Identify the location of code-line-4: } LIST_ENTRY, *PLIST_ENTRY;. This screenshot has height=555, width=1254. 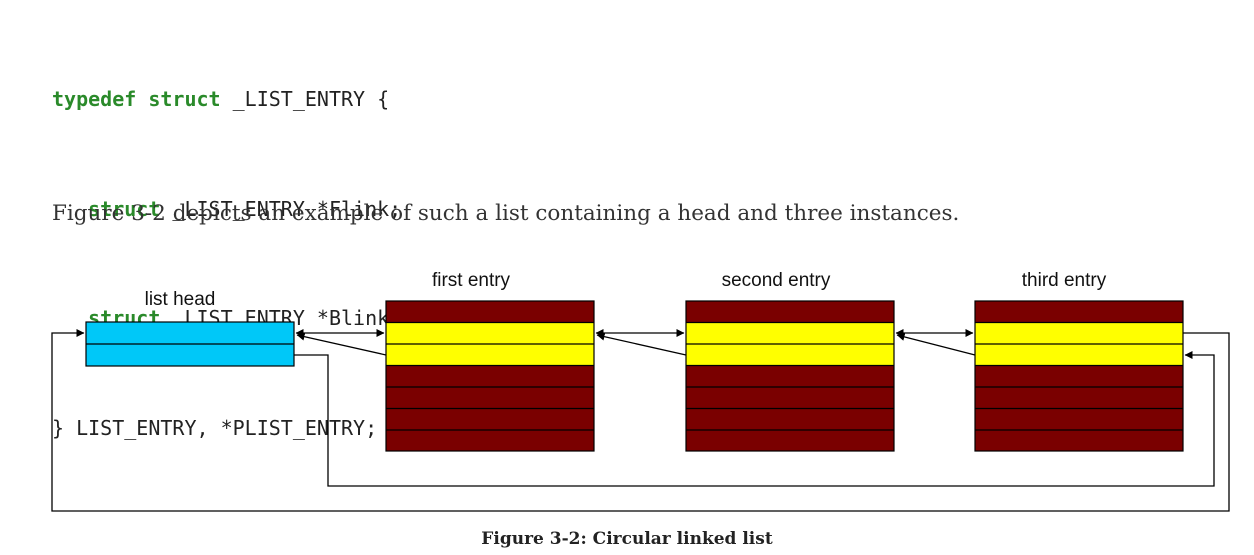
(226, 428).